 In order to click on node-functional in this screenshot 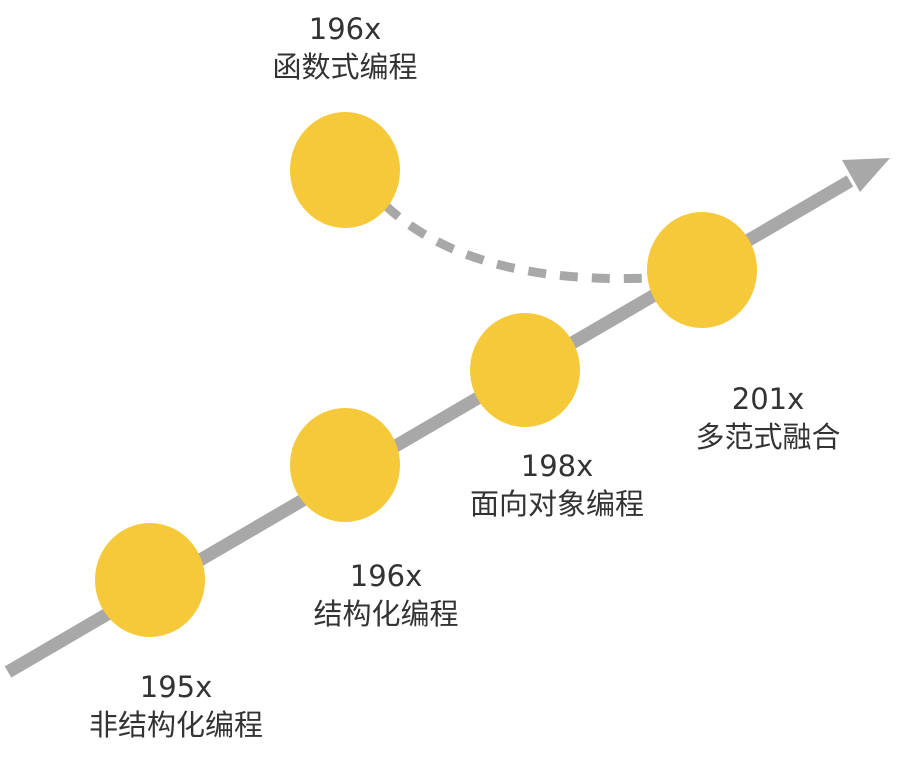, I will do `click(345, 170)`.